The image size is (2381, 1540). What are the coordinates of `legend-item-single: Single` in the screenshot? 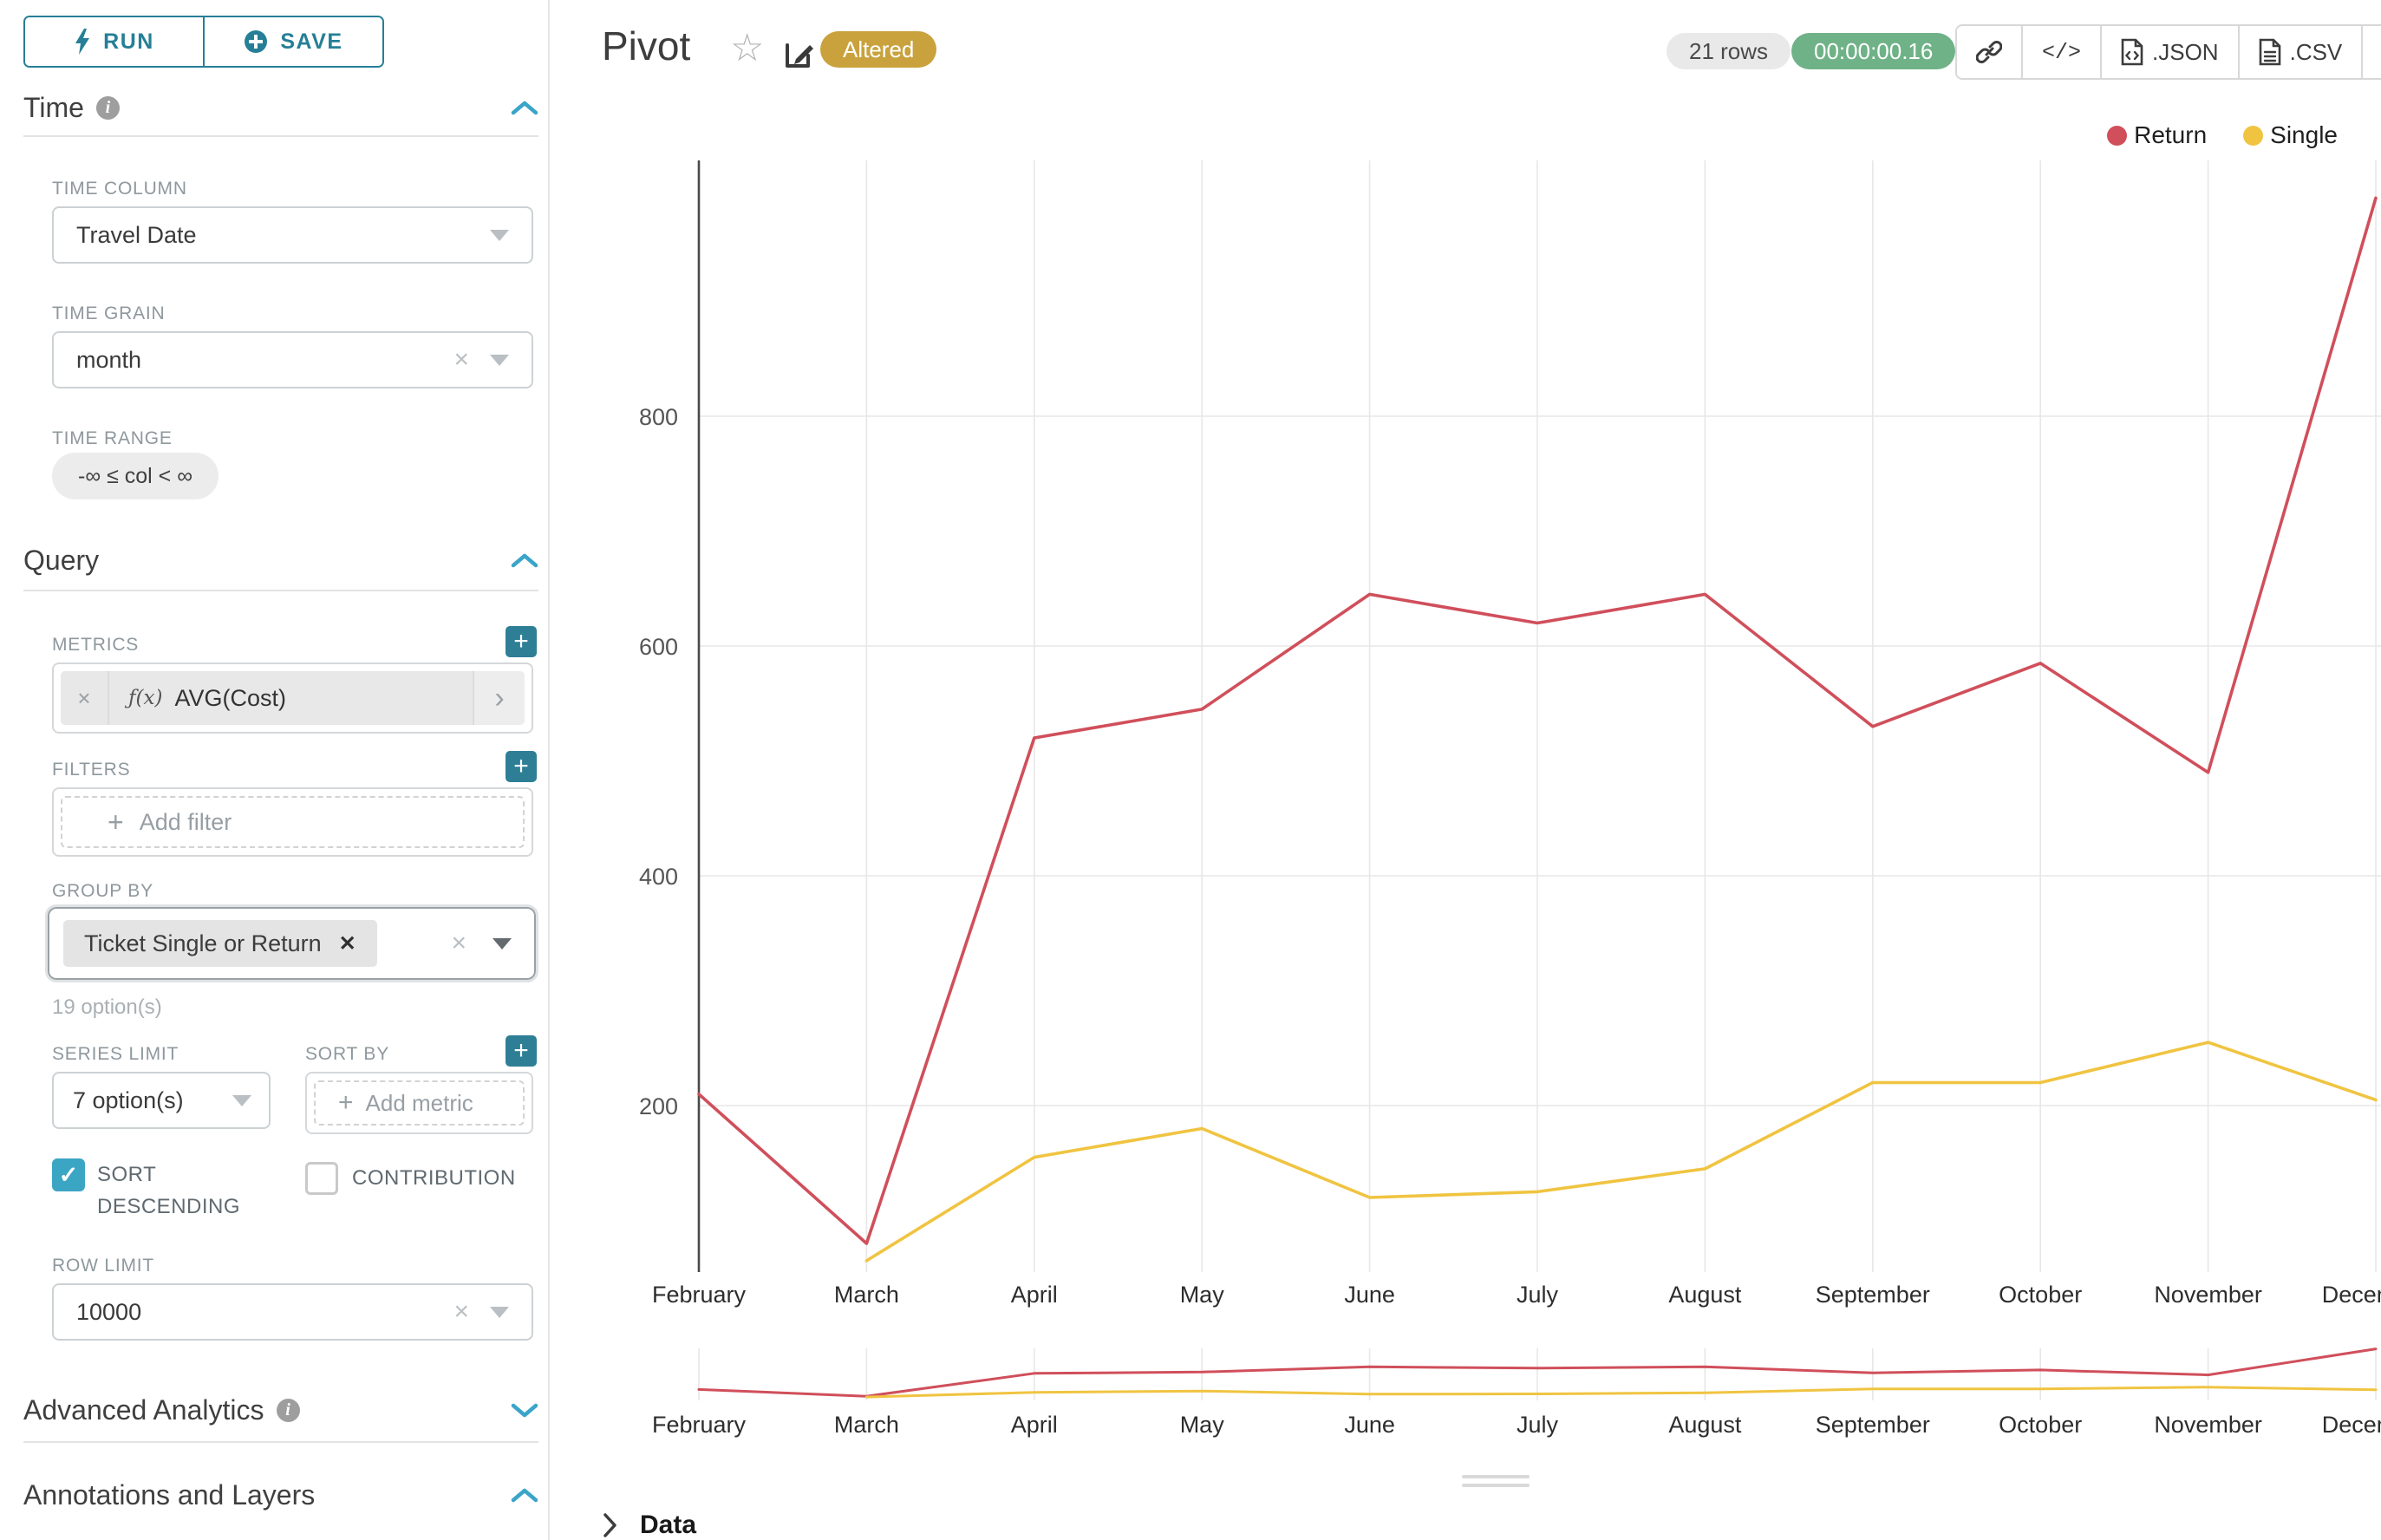 It's located at (2291, 135).